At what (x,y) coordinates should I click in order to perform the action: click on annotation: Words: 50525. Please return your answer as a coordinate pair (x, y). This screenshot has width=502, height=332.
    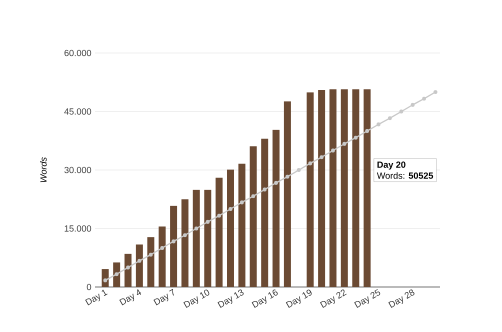
    Looking at the image, I should click on (405, 175).